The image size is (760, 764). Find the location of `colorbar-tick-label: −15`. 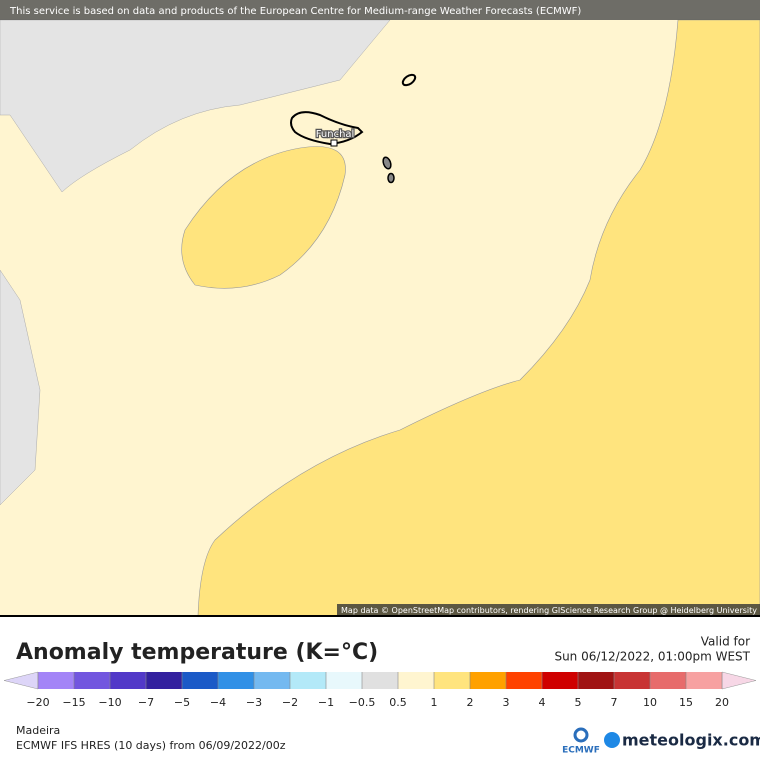

colorbar-tick-label: −15 is located at coordinates (73, 702).